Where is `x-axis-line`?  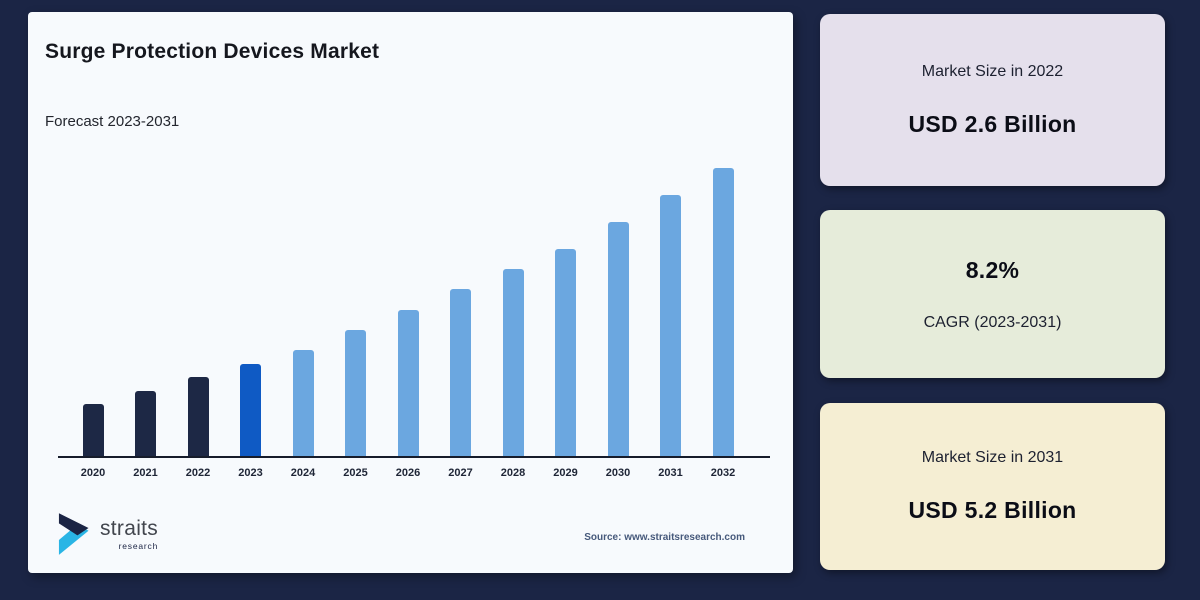
x-axis-line is located at coordinates (414, 457).